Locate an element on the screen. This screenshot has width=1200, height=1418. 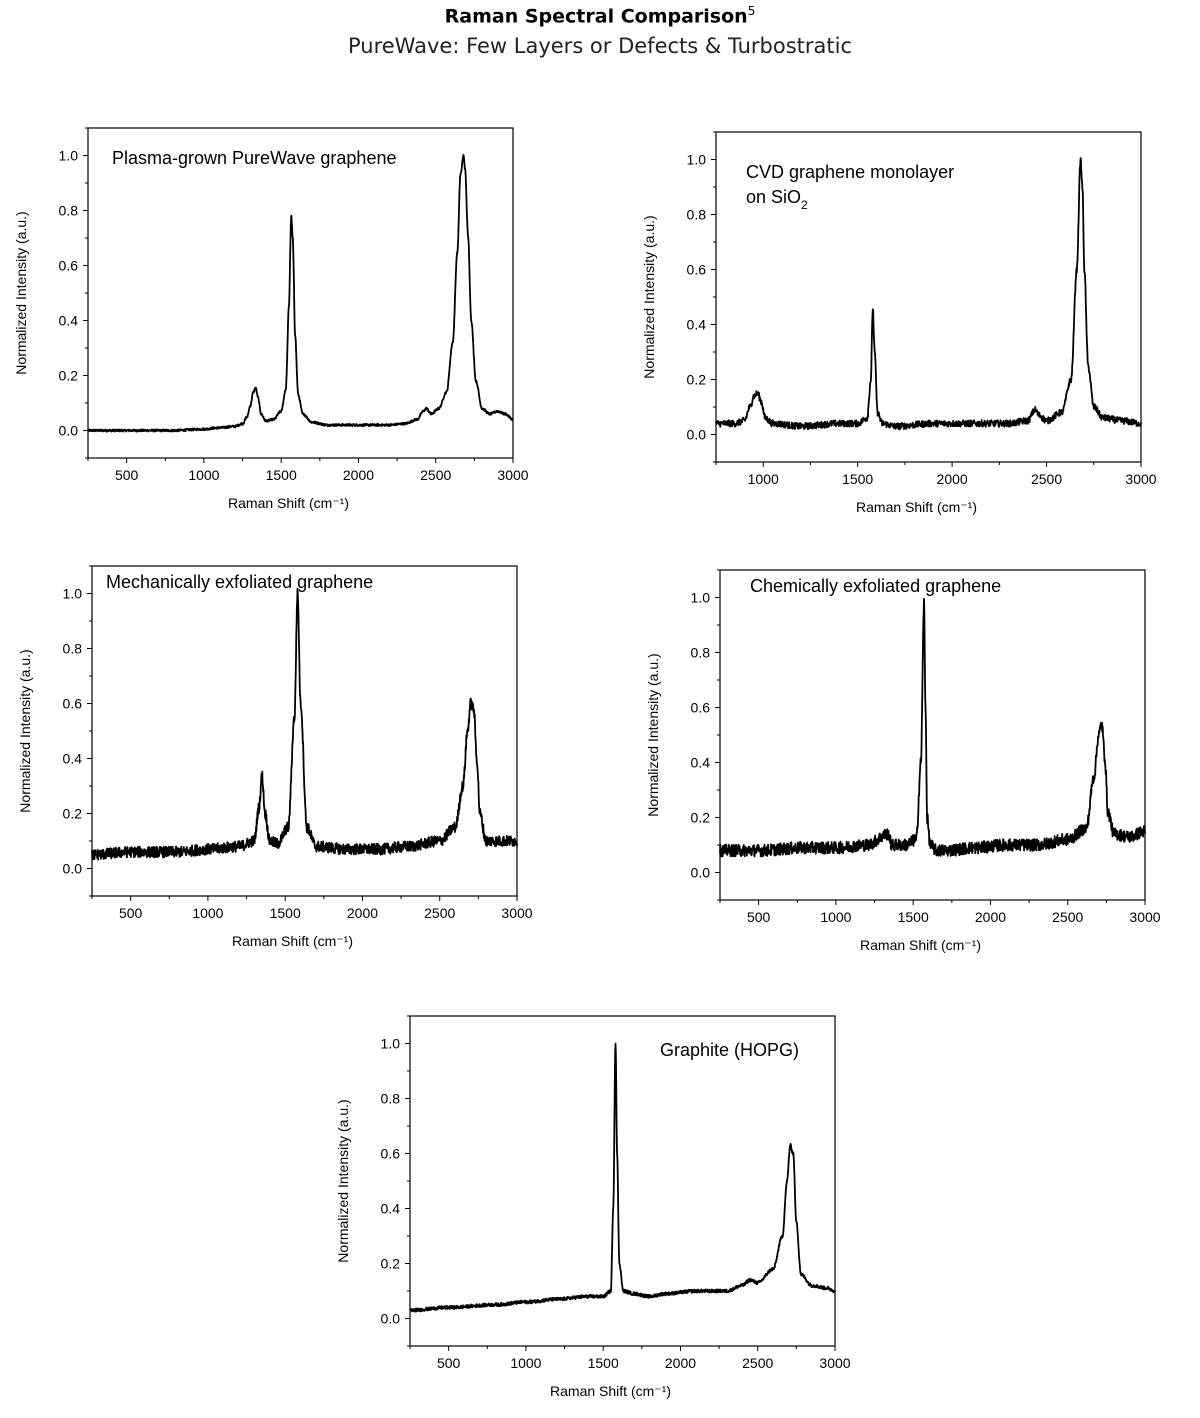
spectrum-annotation-line2: on SiO2 is located at coordinates (777, 199).